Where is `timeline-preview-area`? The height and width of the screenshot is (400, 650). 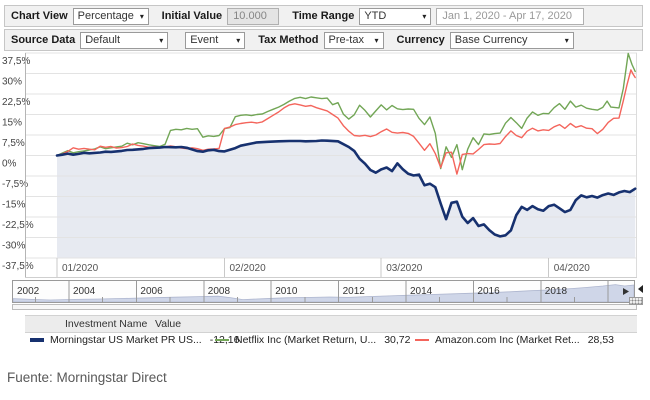 timeline-preview-area is located at coordinates (323, 293).